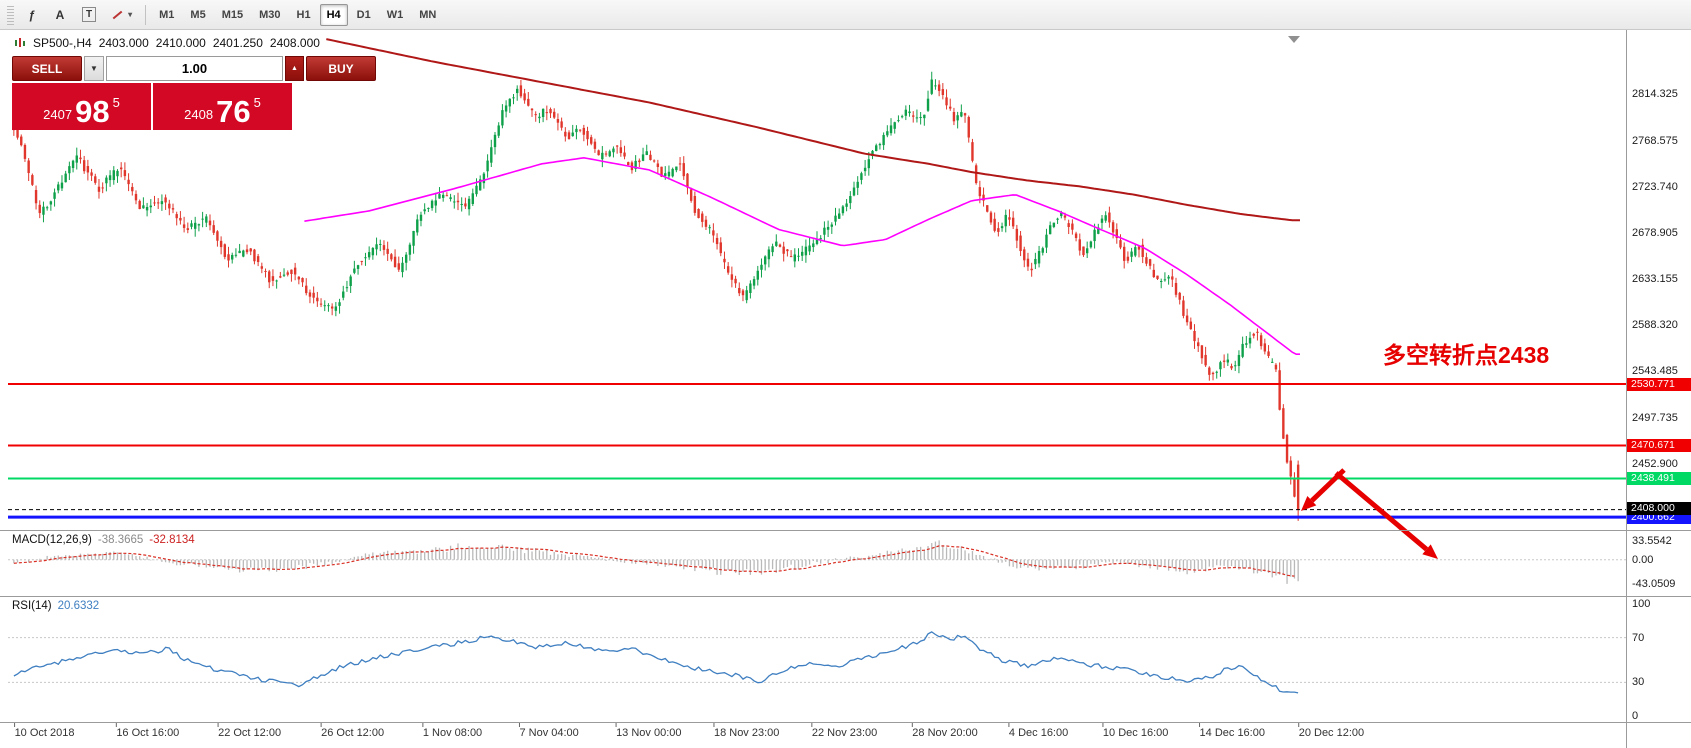 The width and height of the screenshot is (1691, 748). What do you see at coordinates (303, 14) in the screenshot?
I see `timeframe-h1: H1` at bounding box center [303, 14].